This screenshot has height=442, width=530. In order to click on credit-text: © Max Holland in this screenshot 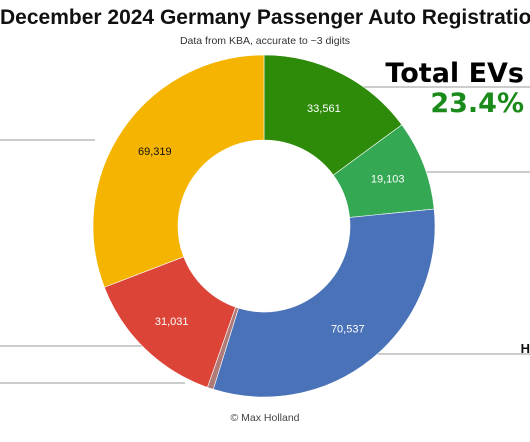, I will do `click(265, 418)`.